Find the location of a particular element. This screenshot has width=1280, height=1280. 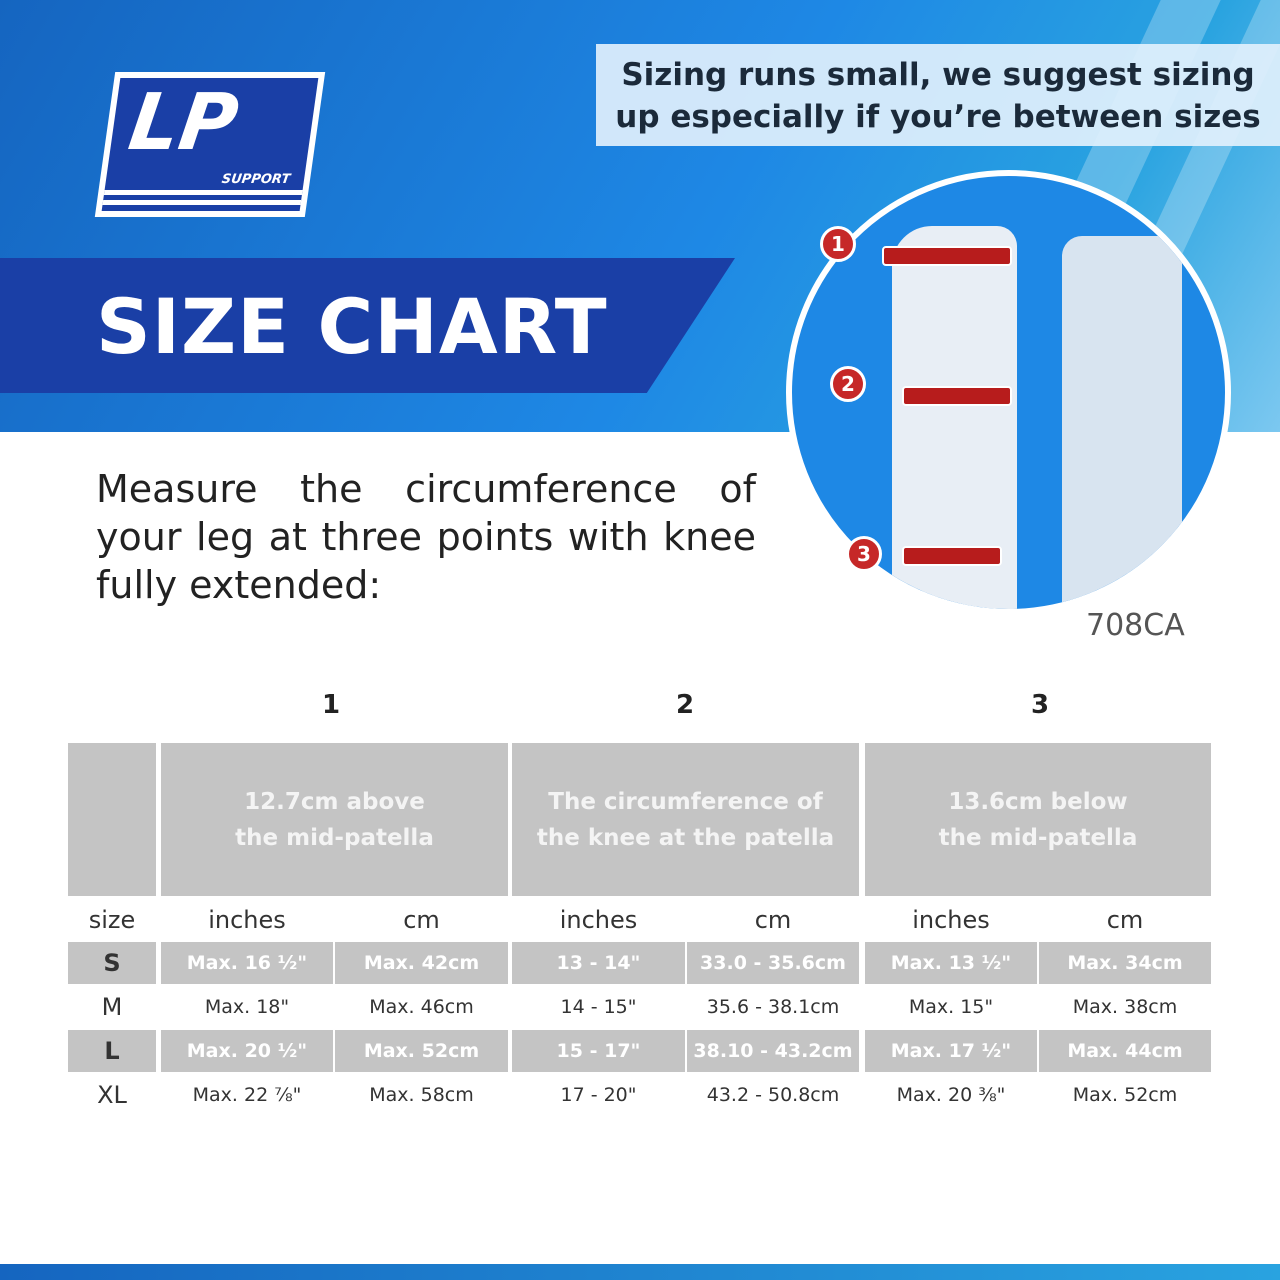

table-cell: Max. 46cm is located at coordinates (421, 1007).